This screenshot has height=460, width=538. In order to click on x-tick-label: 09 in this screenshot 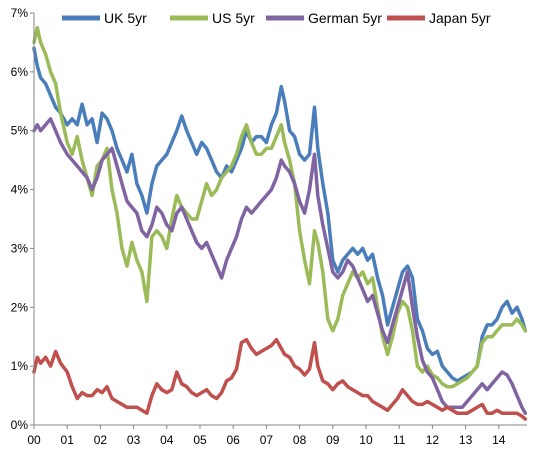, I will do `click(333, 440)`.